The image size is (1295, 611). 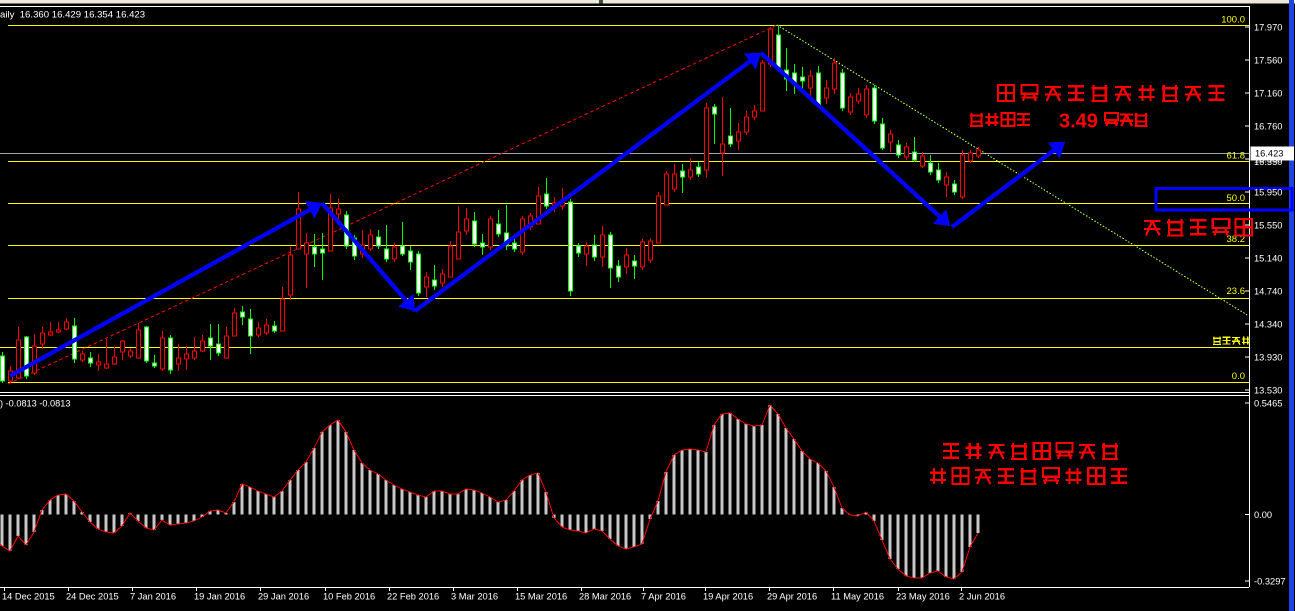 I want to click on svg-text: 19 Apr 2016, so click(x=728, y=597).